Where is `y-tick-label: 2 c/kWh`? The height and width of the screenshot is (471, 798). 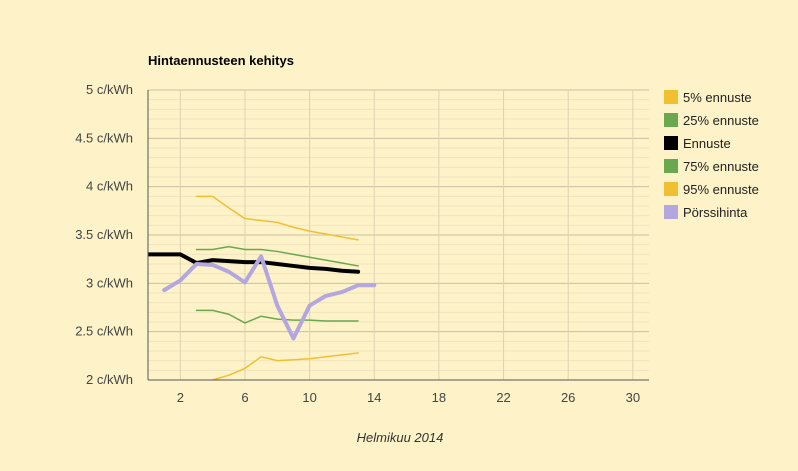
y-tick-label: 2 c/kWh is located at coordinates (109, 379).